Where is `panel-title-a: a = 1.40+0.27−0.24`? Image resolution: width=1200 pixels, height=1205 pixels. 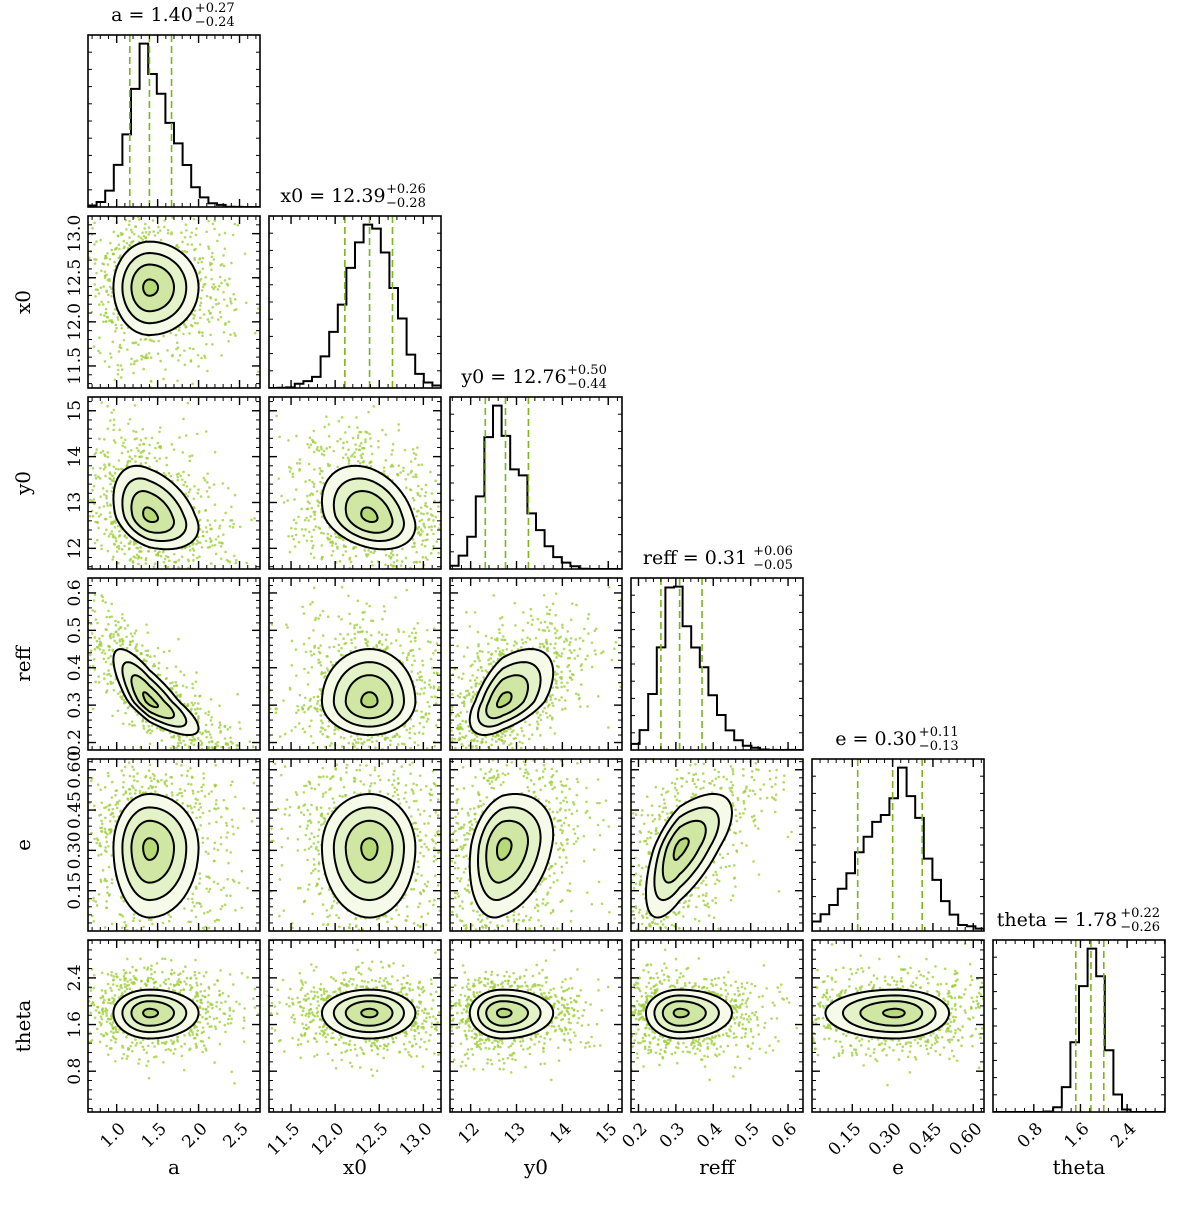 panel-title-a: a = 1.40+0.27−0.24 is located at coordinates (172, 15).